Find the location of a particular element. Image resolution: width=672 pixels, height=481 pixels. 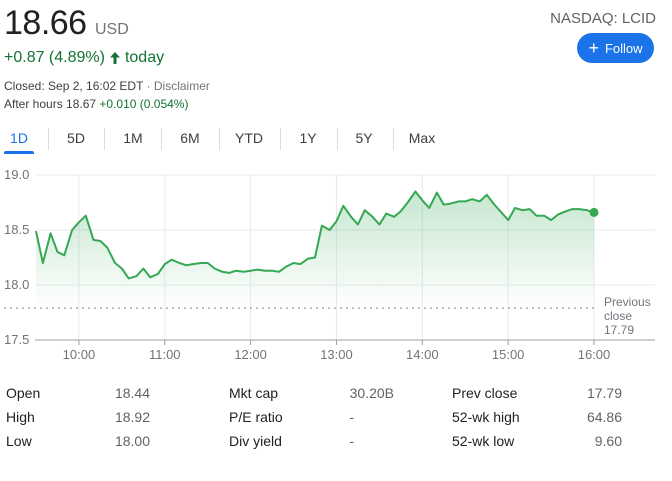

x-tick-label: 12:00 is located at coordinates (250, 354).